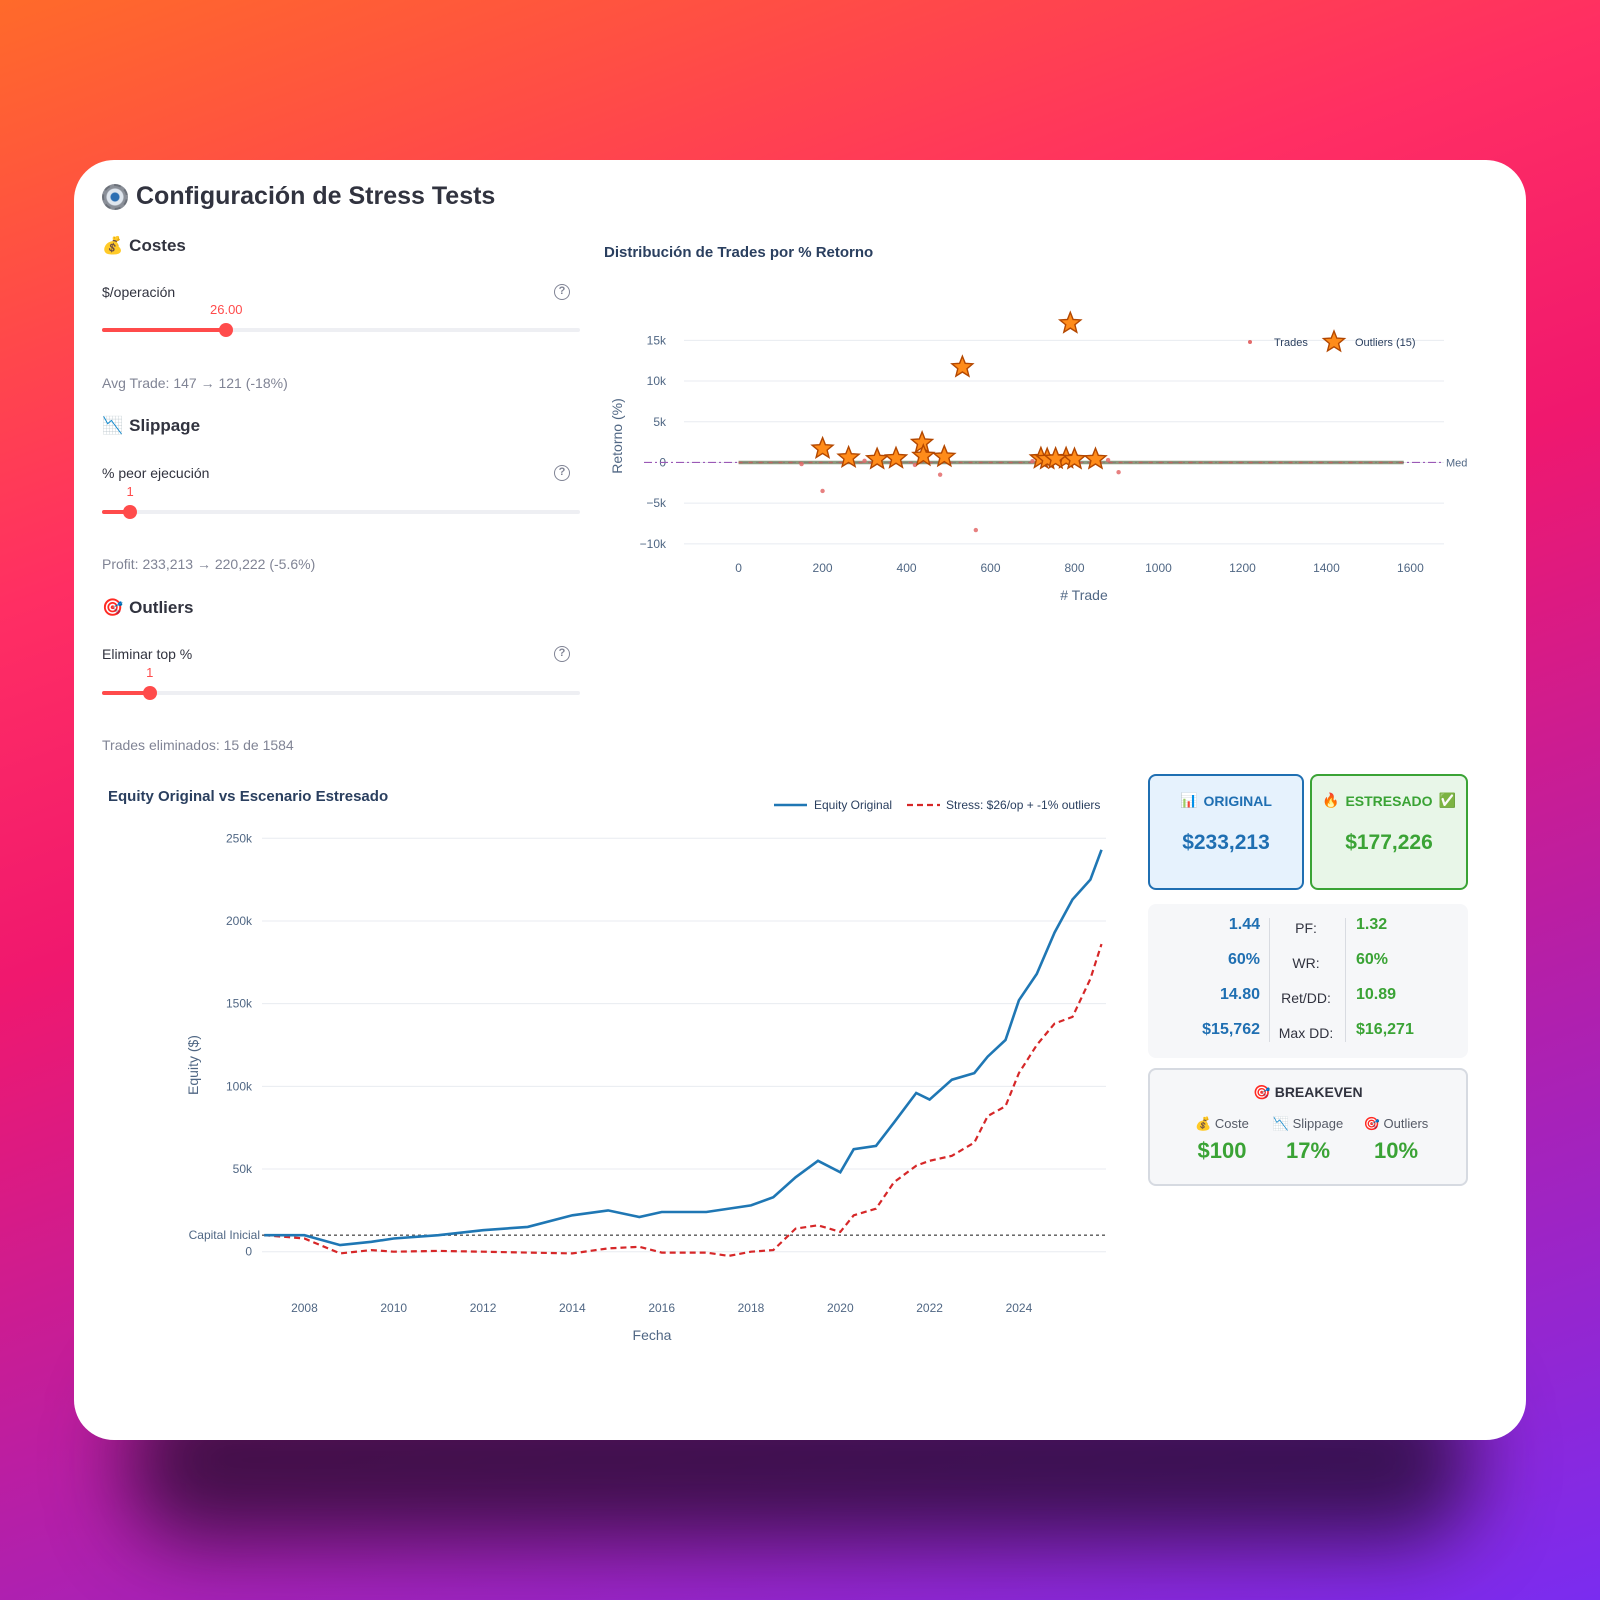  Describe the element at coordinates (1226, 842) in the screenshot. I see `original-metric-value: $233,213` at that location.